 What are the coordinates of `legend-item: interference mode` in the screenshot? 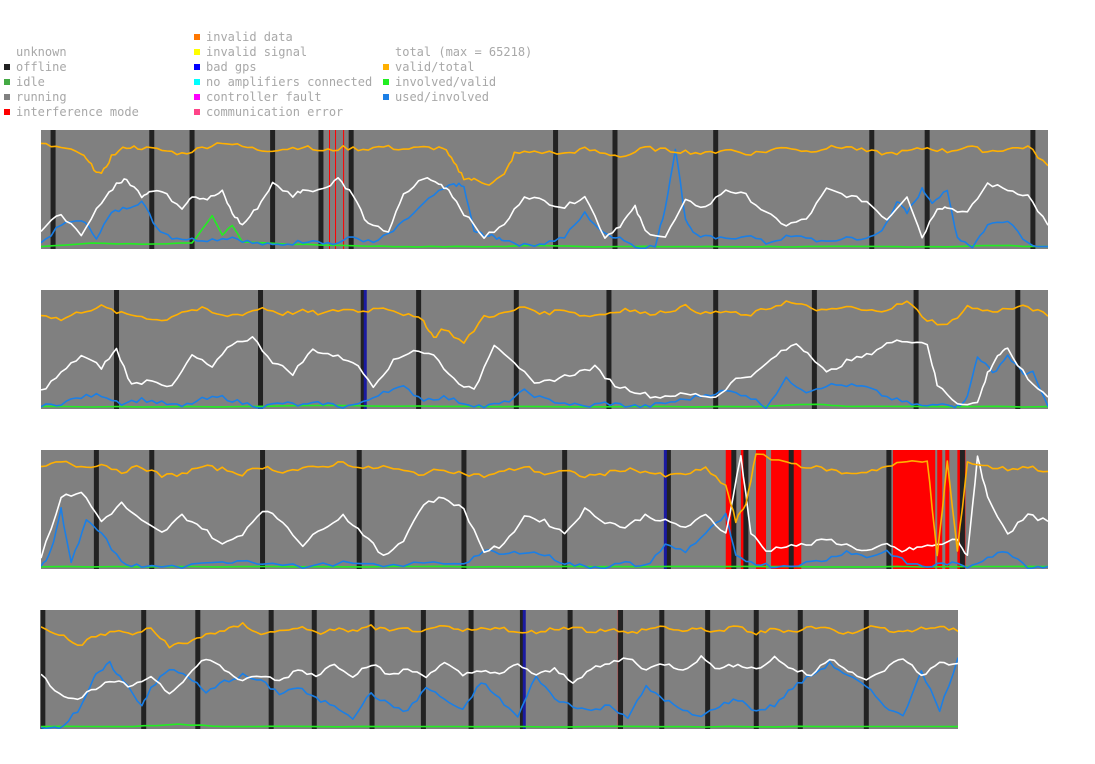 It's located at (71, 112).